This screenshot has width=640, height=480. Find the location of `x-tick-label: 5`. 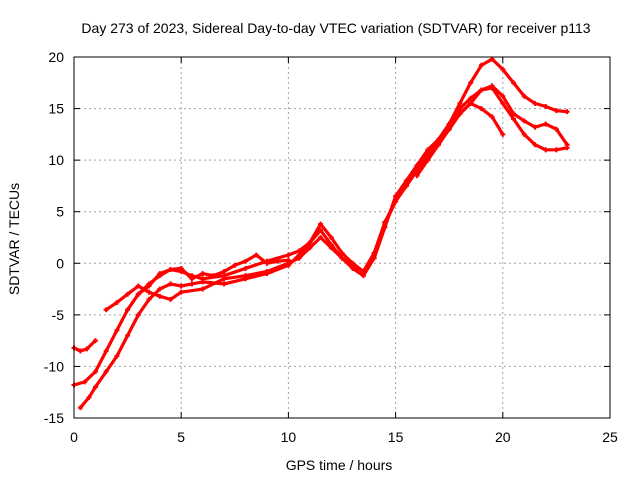

x-tick-label: 5 is located at coordinates (181, 437).